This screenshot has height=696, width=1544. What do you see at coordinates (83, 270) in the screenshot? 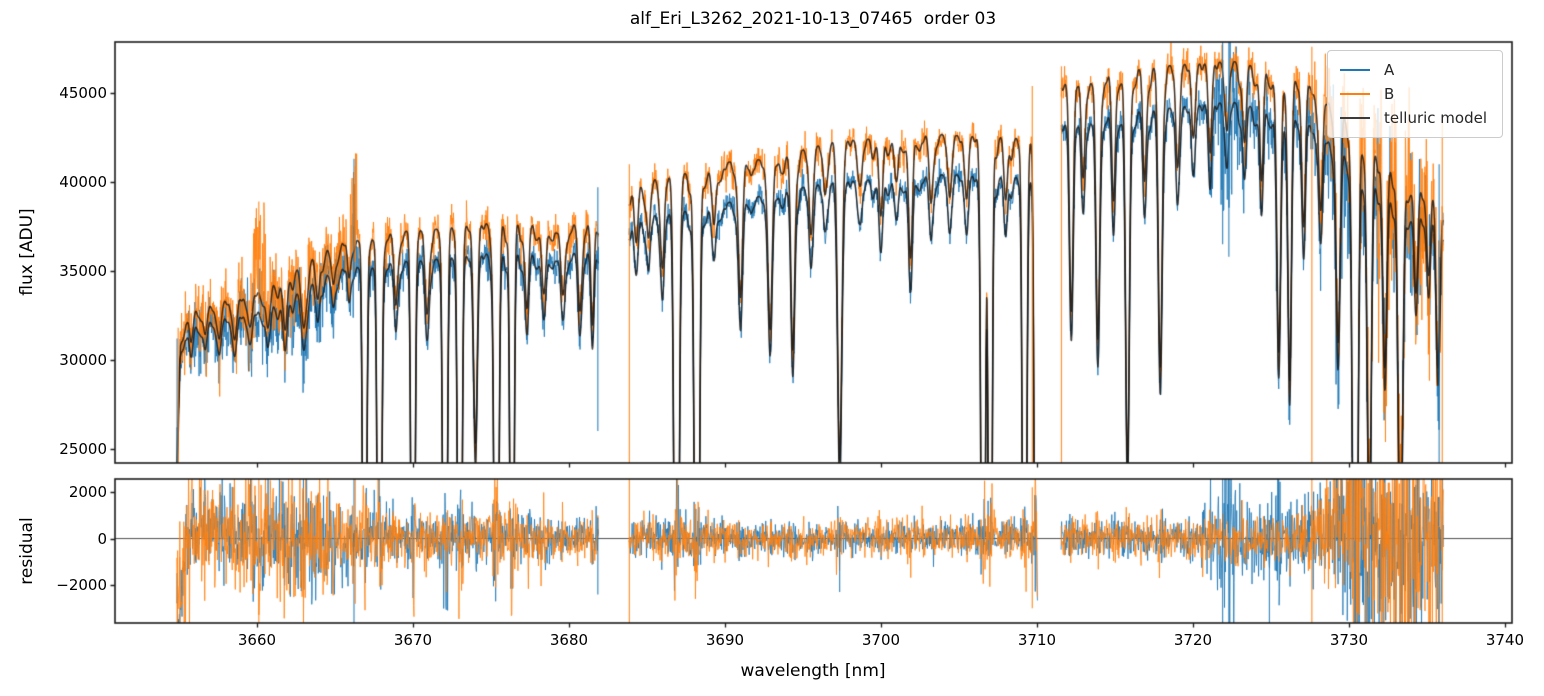
I see `y-tick-label: 35000` at bounding box center [83, 270].